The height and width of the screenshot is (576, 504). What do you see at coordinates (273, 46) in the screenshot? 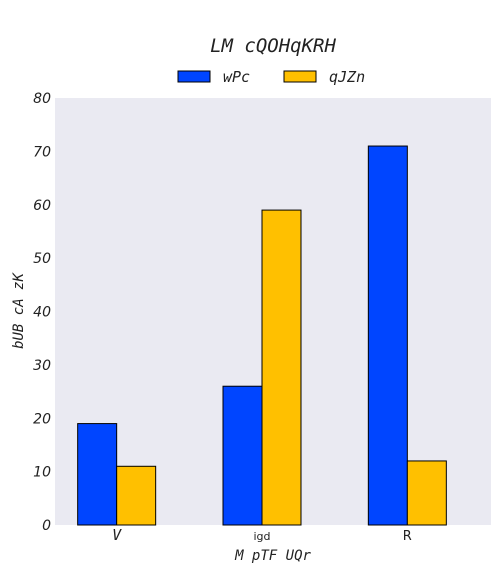
I see `chart-title: LM cQOHqKRH` at bounding box center [273, 46].